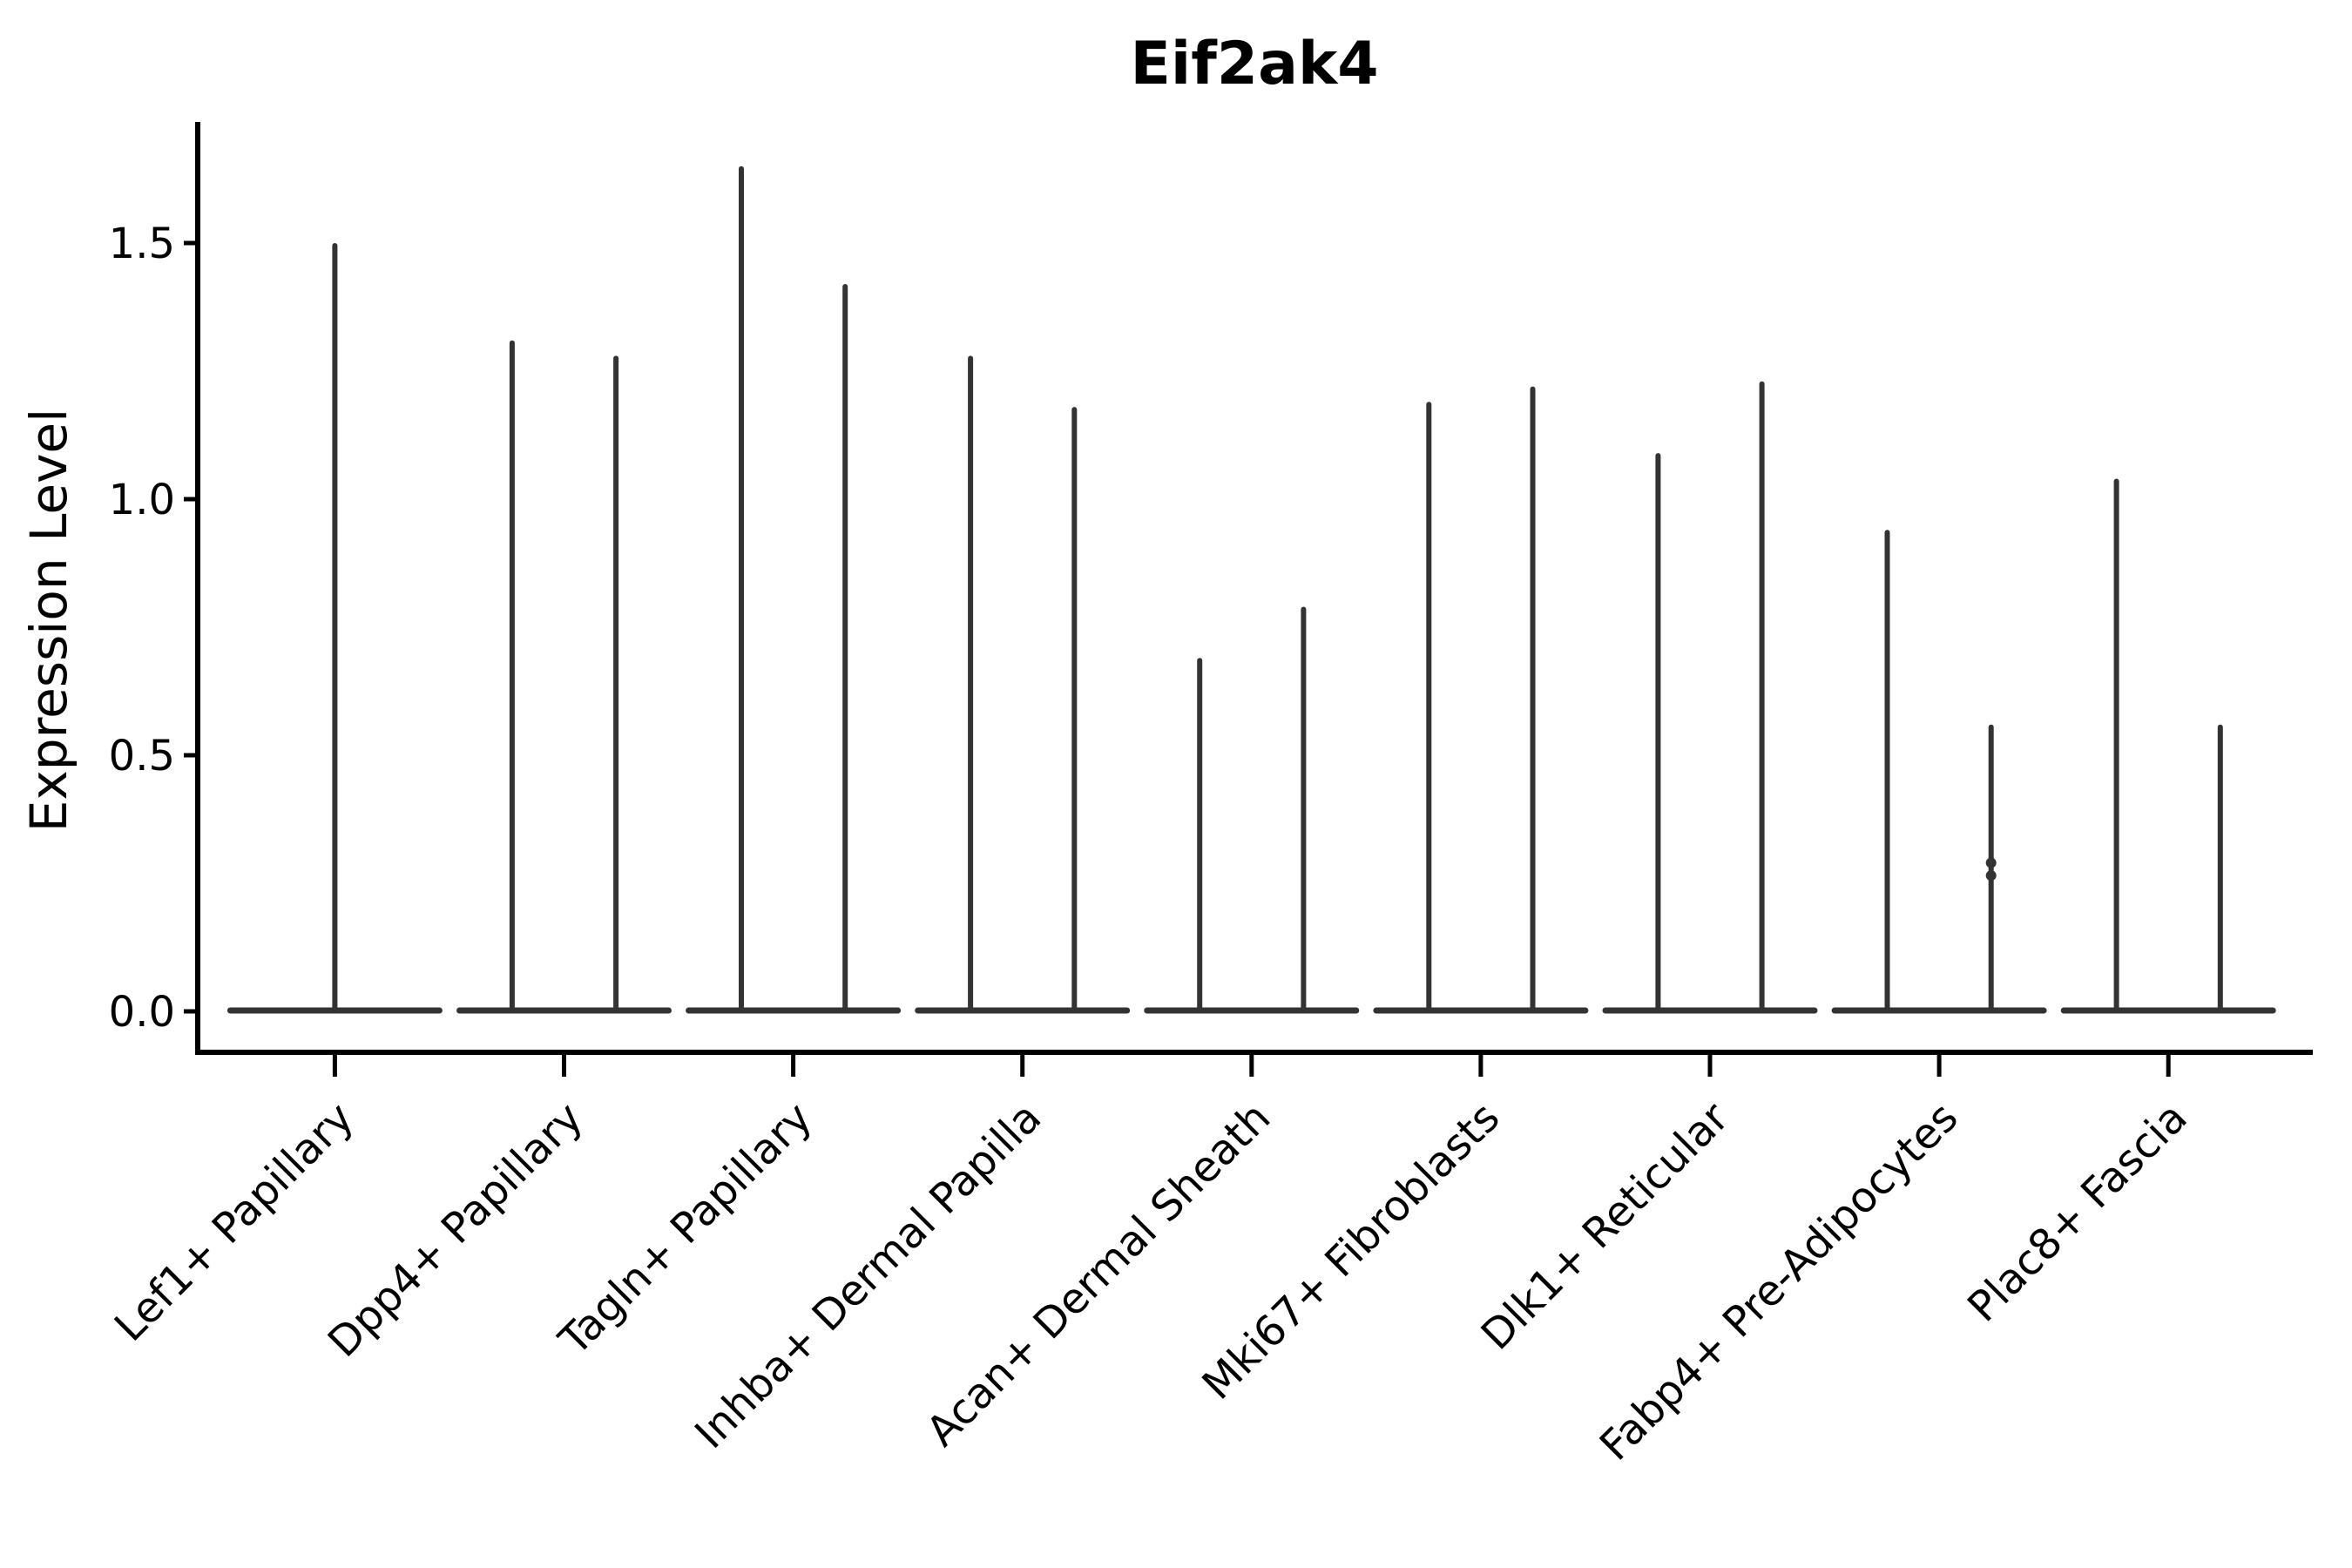 The height and width of the screenshot is (1568, 2352). Describe the element at coordinates (455, 1230) in the screenshot. I see `x-tick-label: Dpp4+ Papillary` at that location.